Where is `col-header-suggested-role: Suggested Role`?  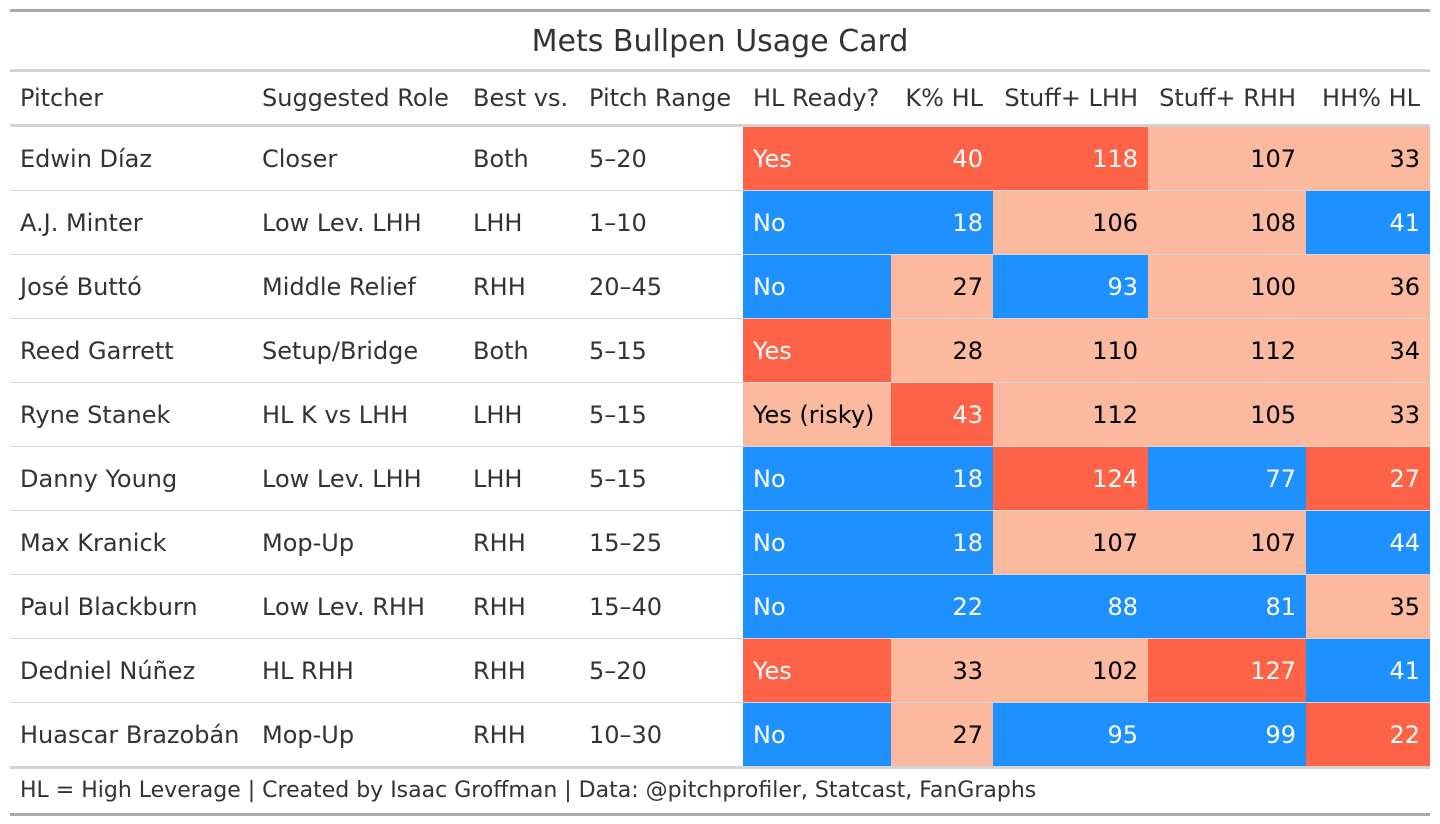 col-header-suggested-role: Suggested Role is located at coordinates (357, 99).